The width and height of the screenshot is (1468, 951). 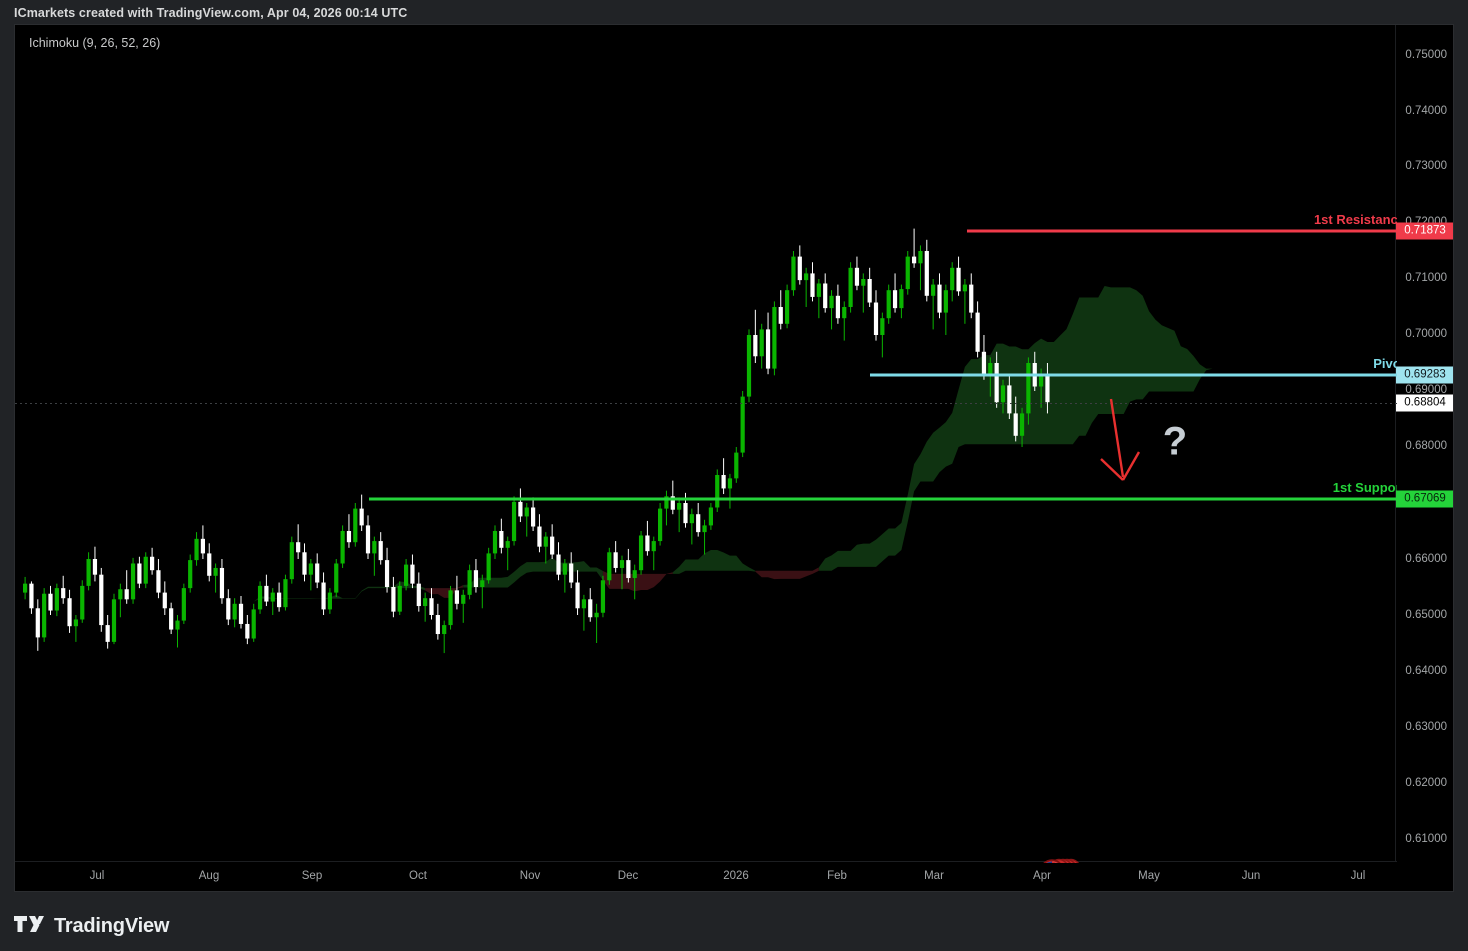 I want to click on time-tick: Oct, so click(x=418, y=876).